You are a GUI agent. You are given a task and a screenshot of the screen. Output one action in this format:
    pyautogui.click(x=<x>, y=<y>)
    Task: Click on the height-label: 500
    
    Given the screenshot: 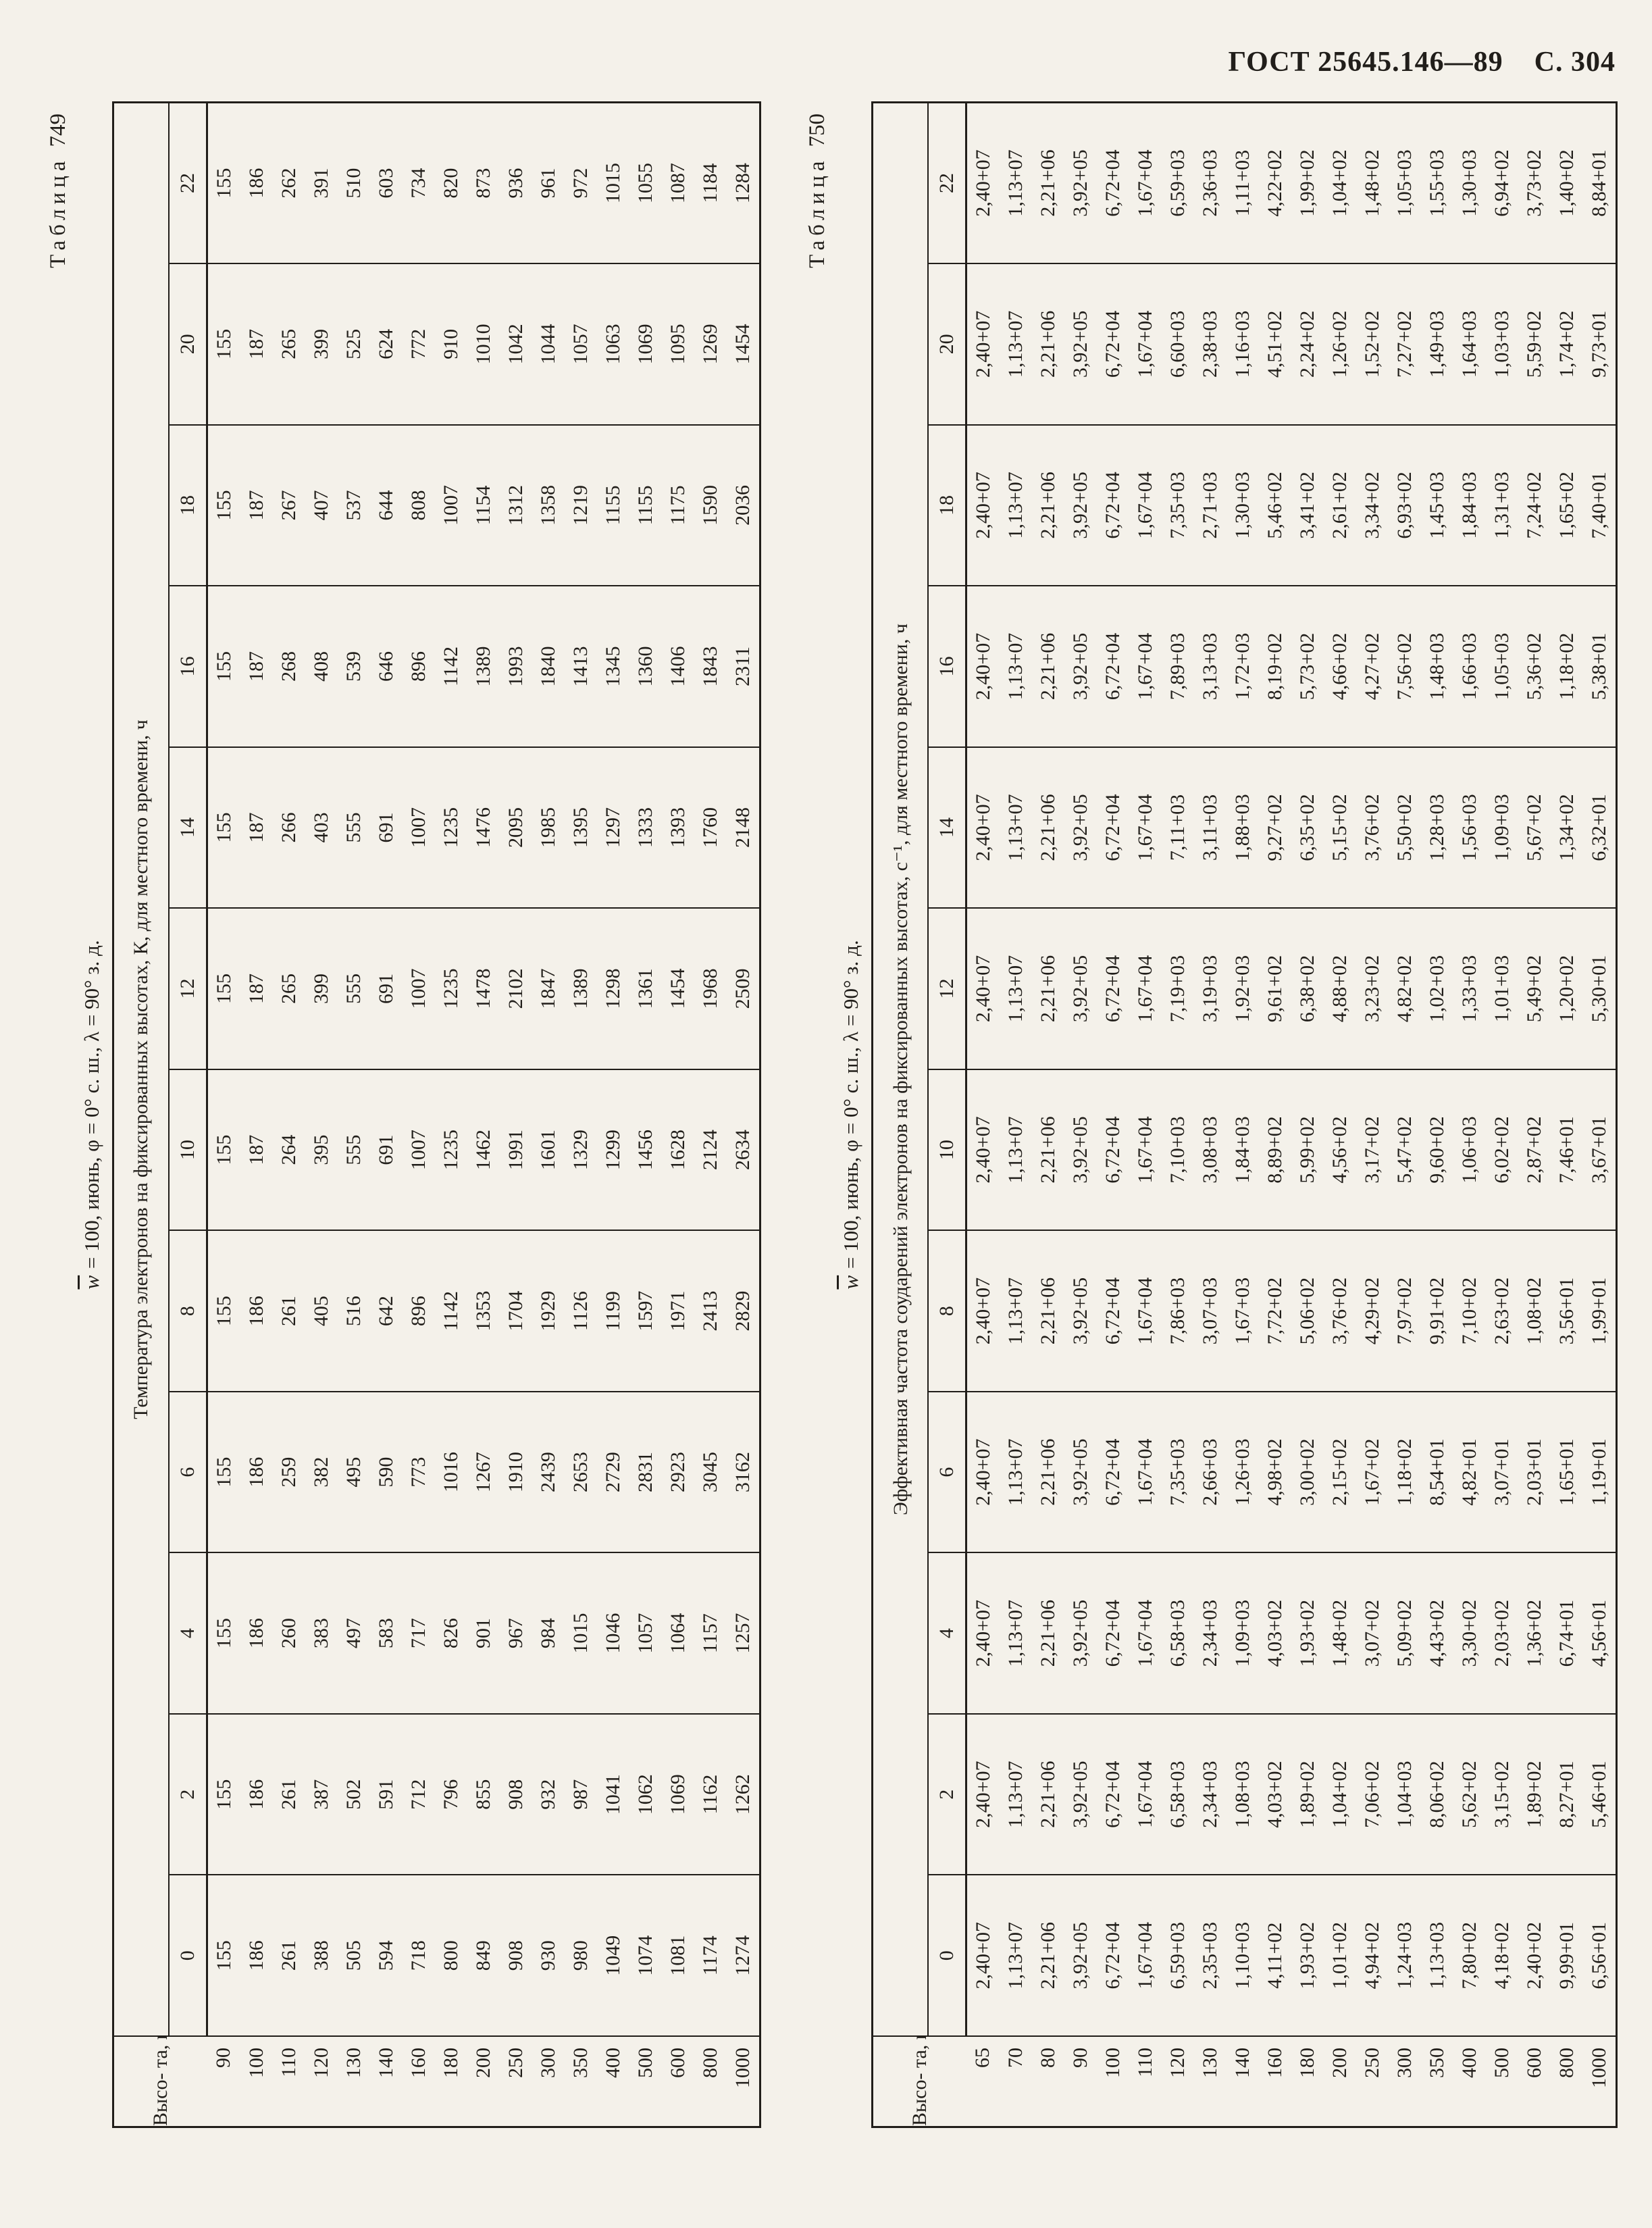 What is the action you would take?
    pyautogui.click(x=1502, y=2081)
    